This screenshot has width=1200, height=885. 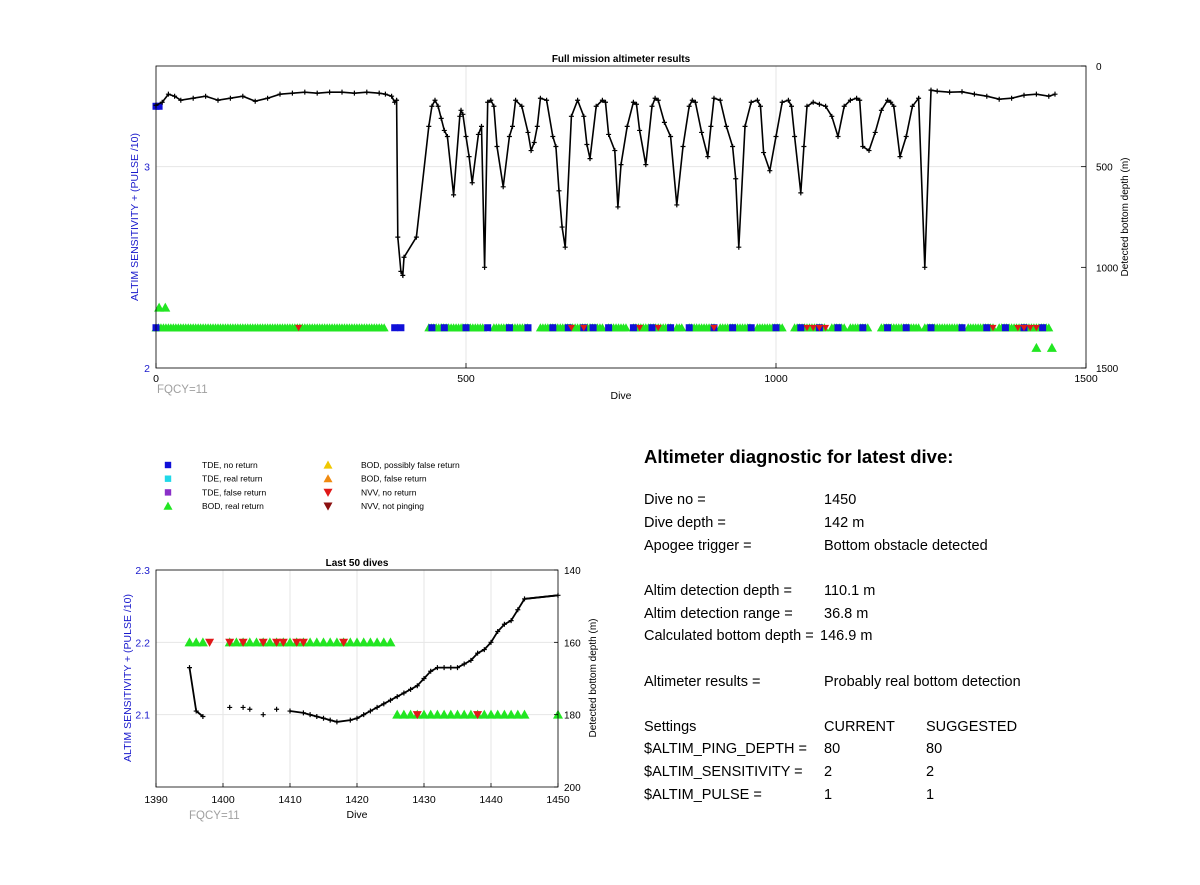 I want to click on chart2-x-tick-label: 1450, so click(x=558, y=800).